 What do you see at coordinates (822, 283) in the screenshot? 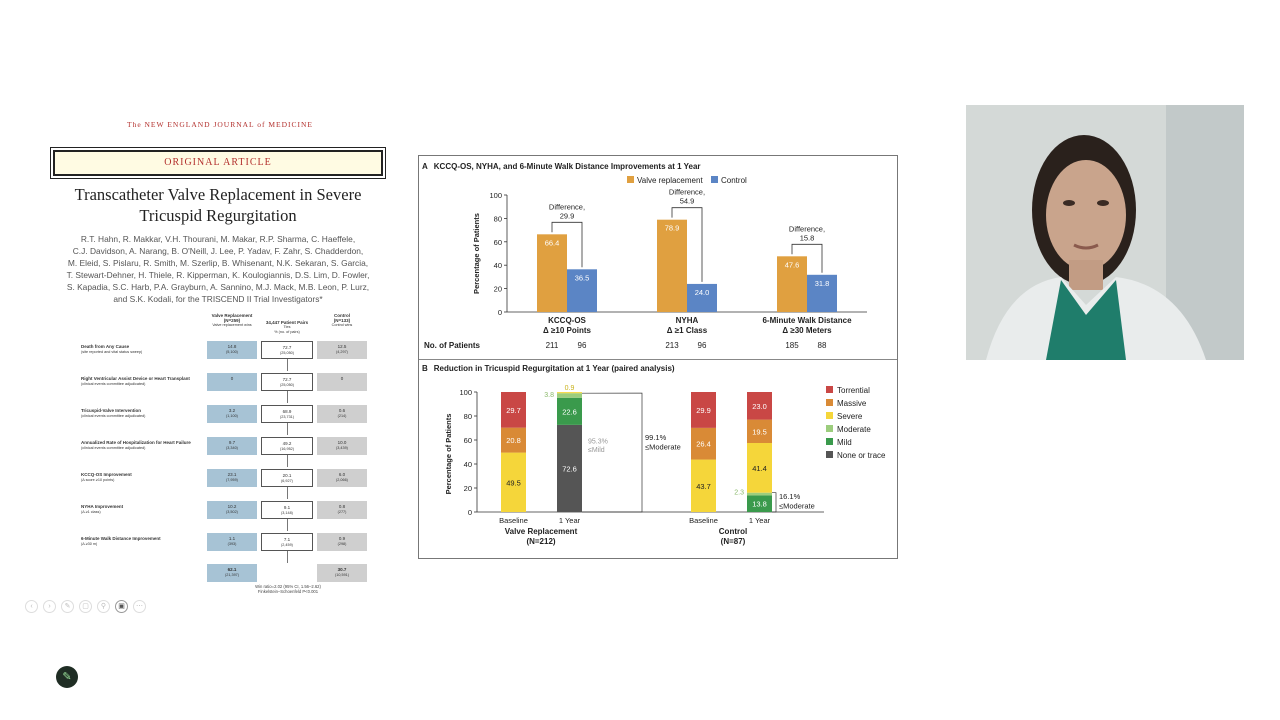
I see `bar-data-label: 31.8` at bounding box center [822, 283].